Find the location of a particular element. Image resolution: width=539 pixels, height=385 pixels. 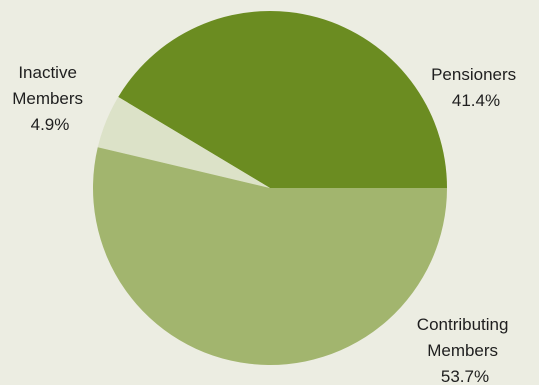

label-pensioners-line-1: Pensioners is located at coordinates (473, 74).